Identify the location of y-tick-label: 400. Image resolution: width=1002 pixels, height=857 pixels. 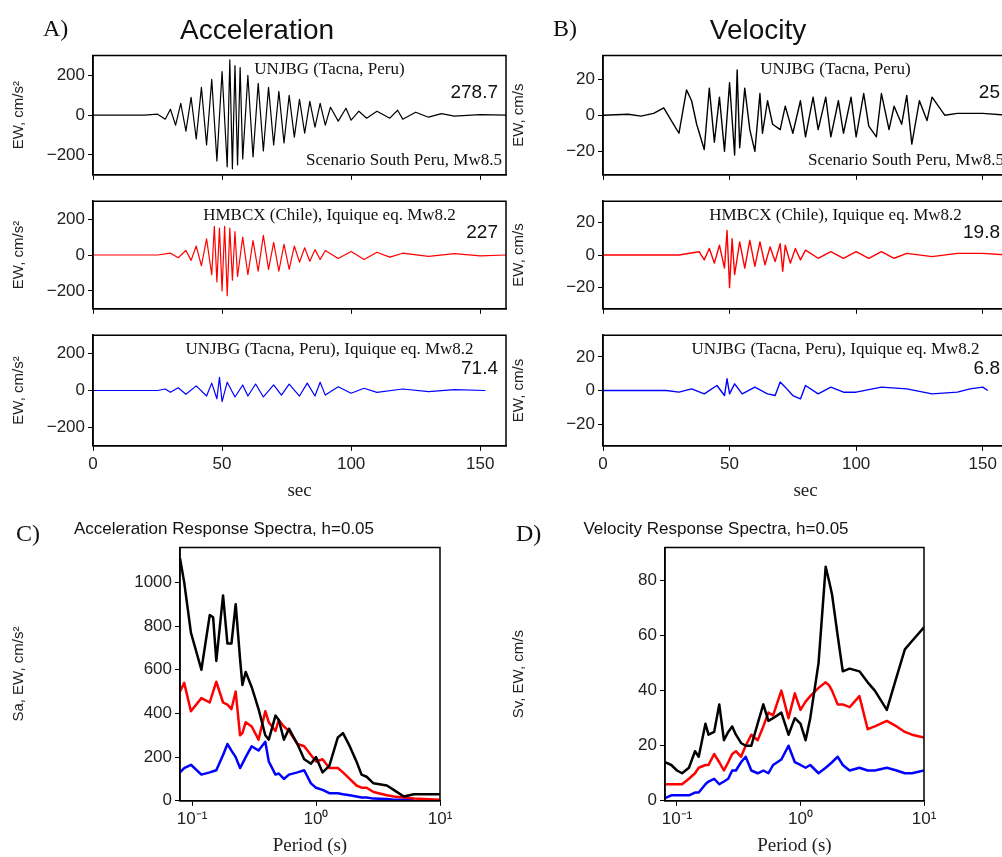
(157, 713).